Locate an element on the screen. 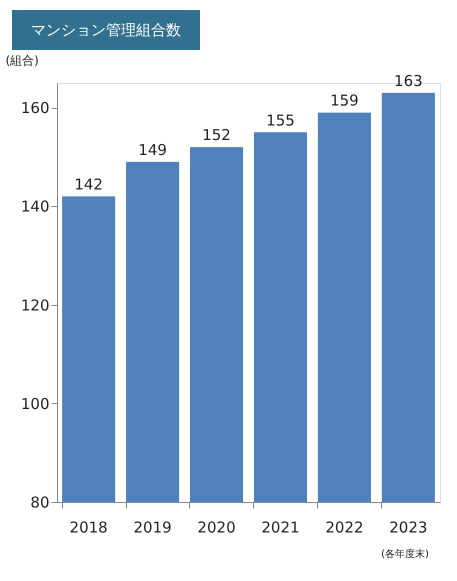 Image resolution: width=457 pixels, height=581 pixels. data-label: 159 is located at coordinates (344, 101).